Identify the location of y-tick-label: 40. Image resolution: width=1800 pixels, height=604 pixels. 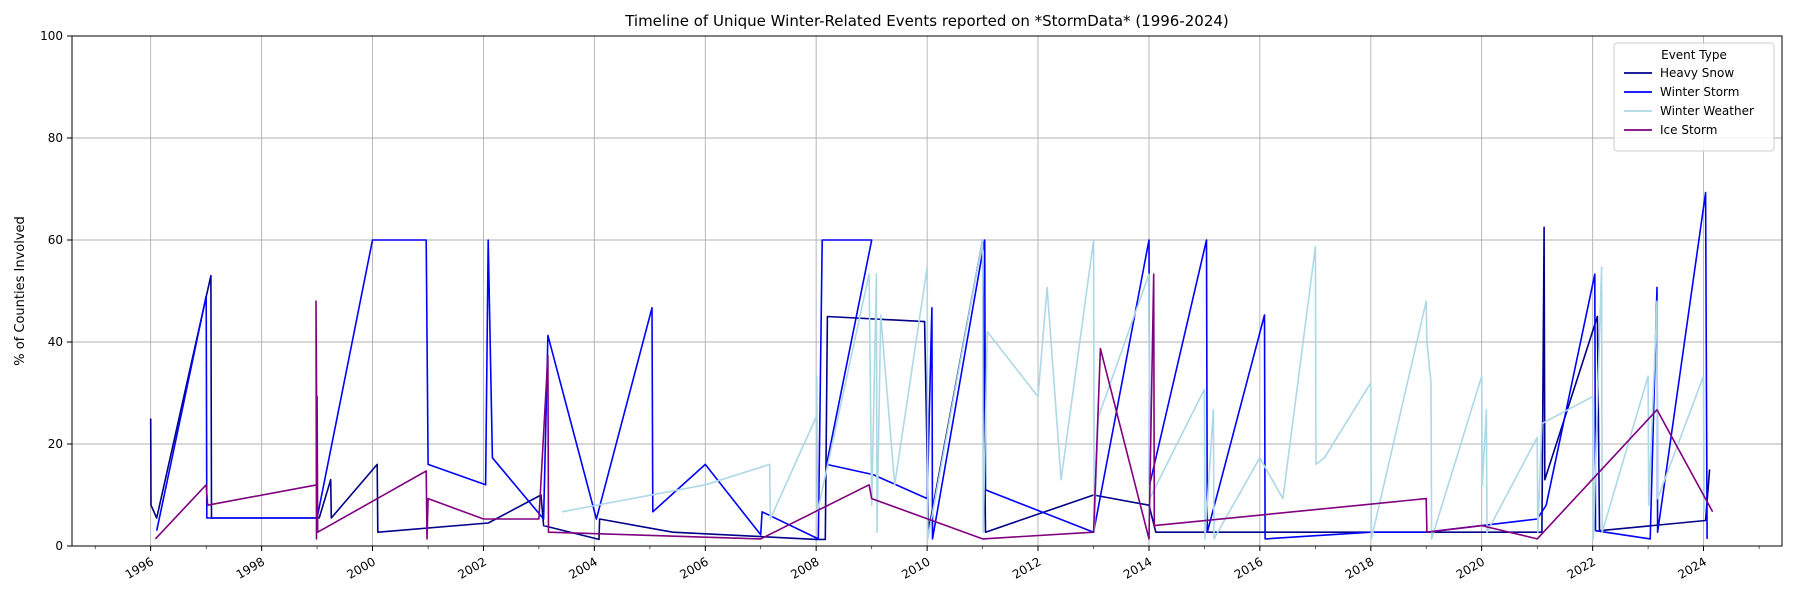
(55, 342).